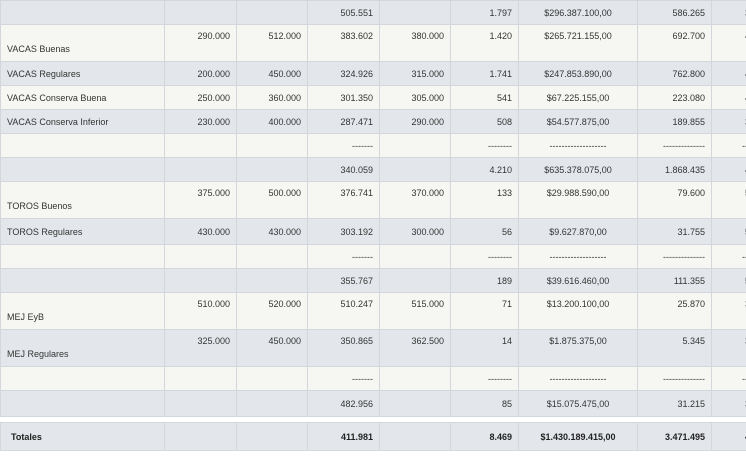 This screenshot has width=746, height=458. Describe the element at coordinates (200, 121) in the screenshot. I see `table-cell: 230.000` at that location.